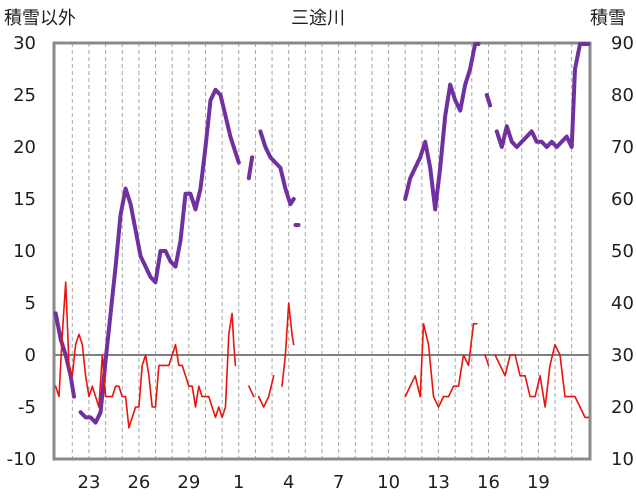 Image resolution: width=636 pixels, height=501 pixels. Describe the element at coordinates (488, 482) in the screenshot. I see `x-tick-label: 16` at that location.